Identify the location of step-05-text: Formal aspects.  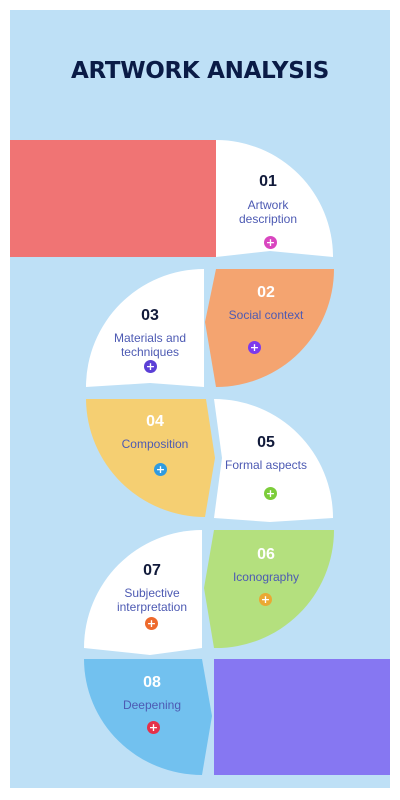
(266, 465).